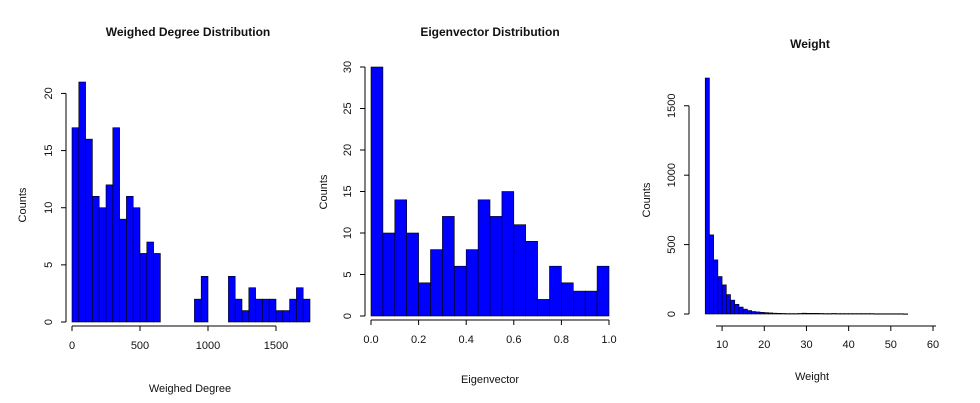 The image size is (980, 403). What do you see at coordinates (208, 346) in the screenshot?
I see `x-tick-label: 1000` at bounding box center [208, 346].